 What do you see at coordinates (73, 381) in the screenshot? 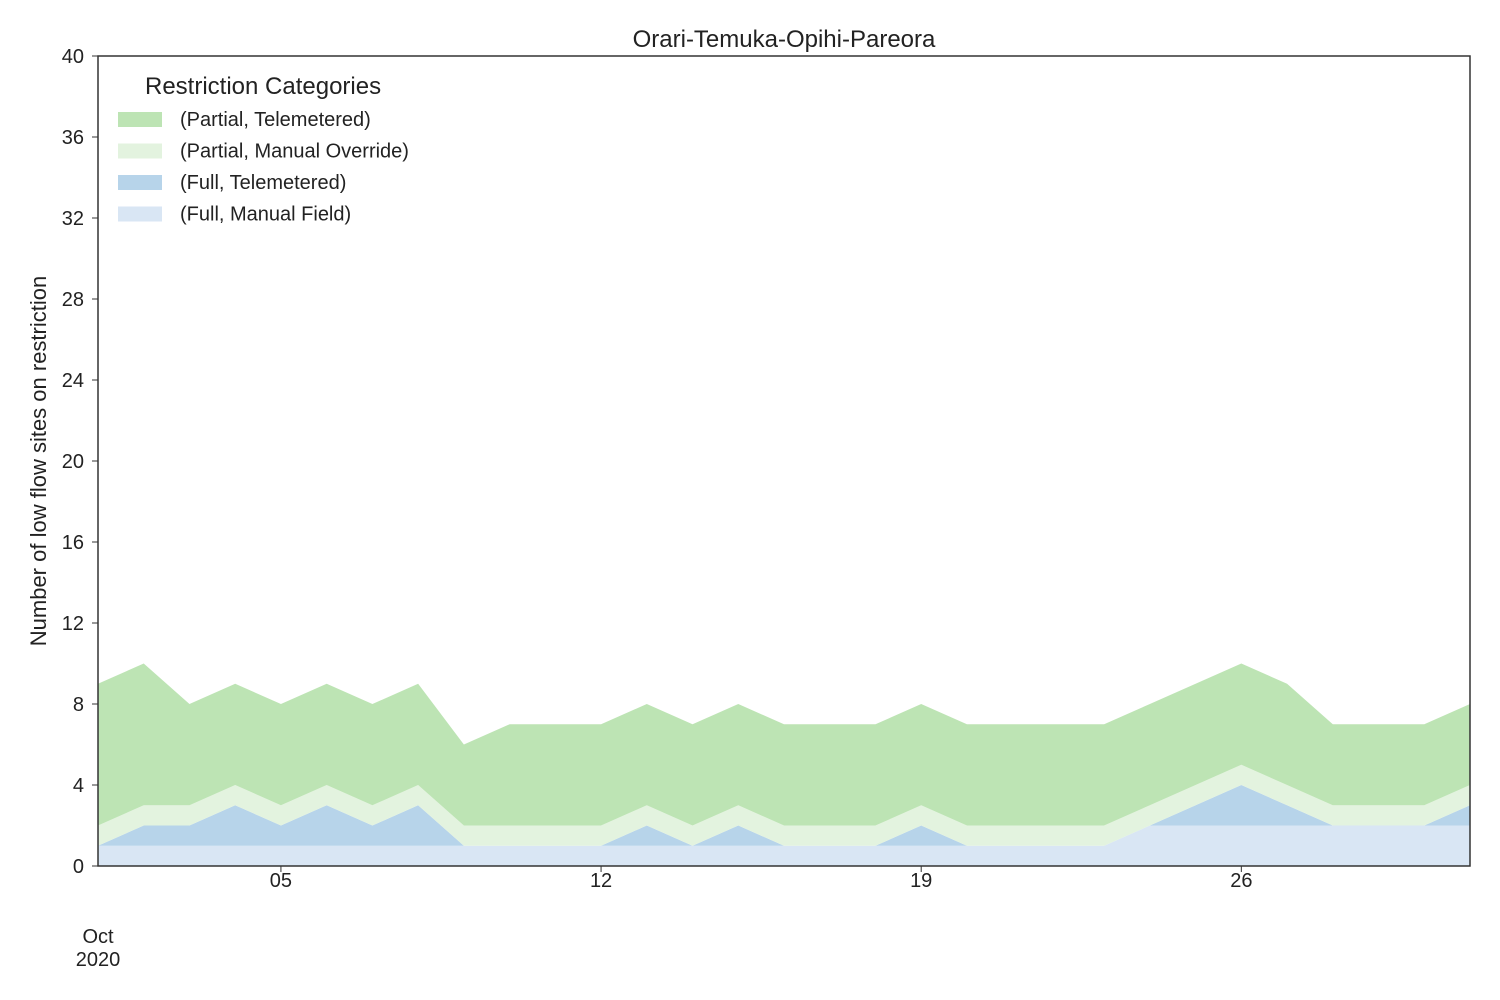
I see `y-tick-label: 24` at bounding box center [73, 381].